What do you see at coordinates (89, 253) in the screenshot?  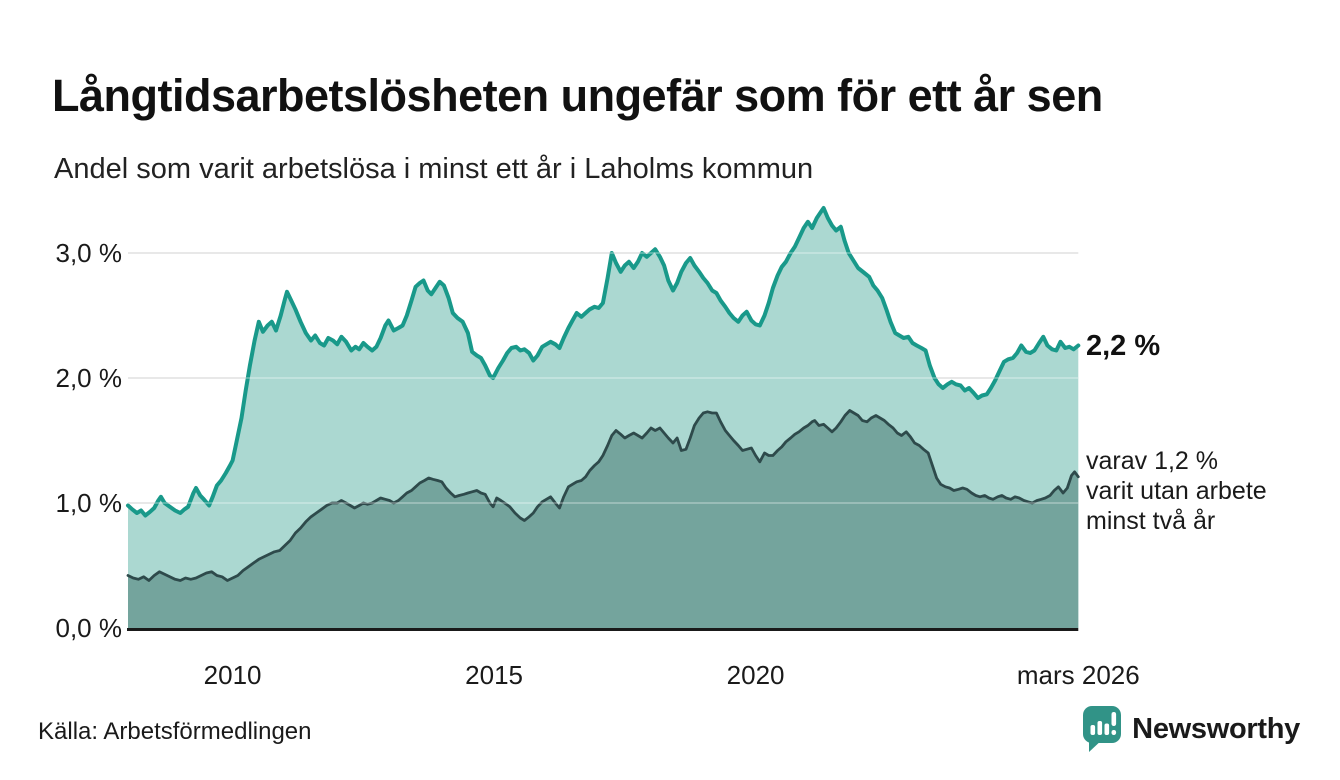 I see `y-axis-tick-label: 3,0 %` at bounding box center [89, 253].